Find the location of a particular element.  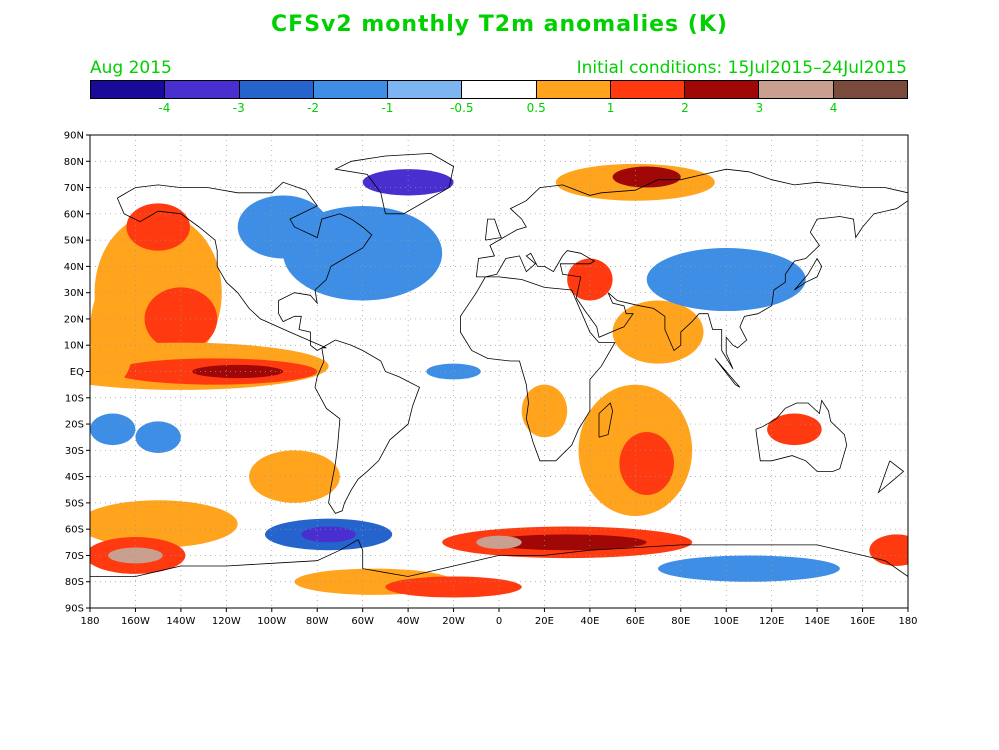

colorbar-tick-label: -1 is located at coordinates (387, 108).